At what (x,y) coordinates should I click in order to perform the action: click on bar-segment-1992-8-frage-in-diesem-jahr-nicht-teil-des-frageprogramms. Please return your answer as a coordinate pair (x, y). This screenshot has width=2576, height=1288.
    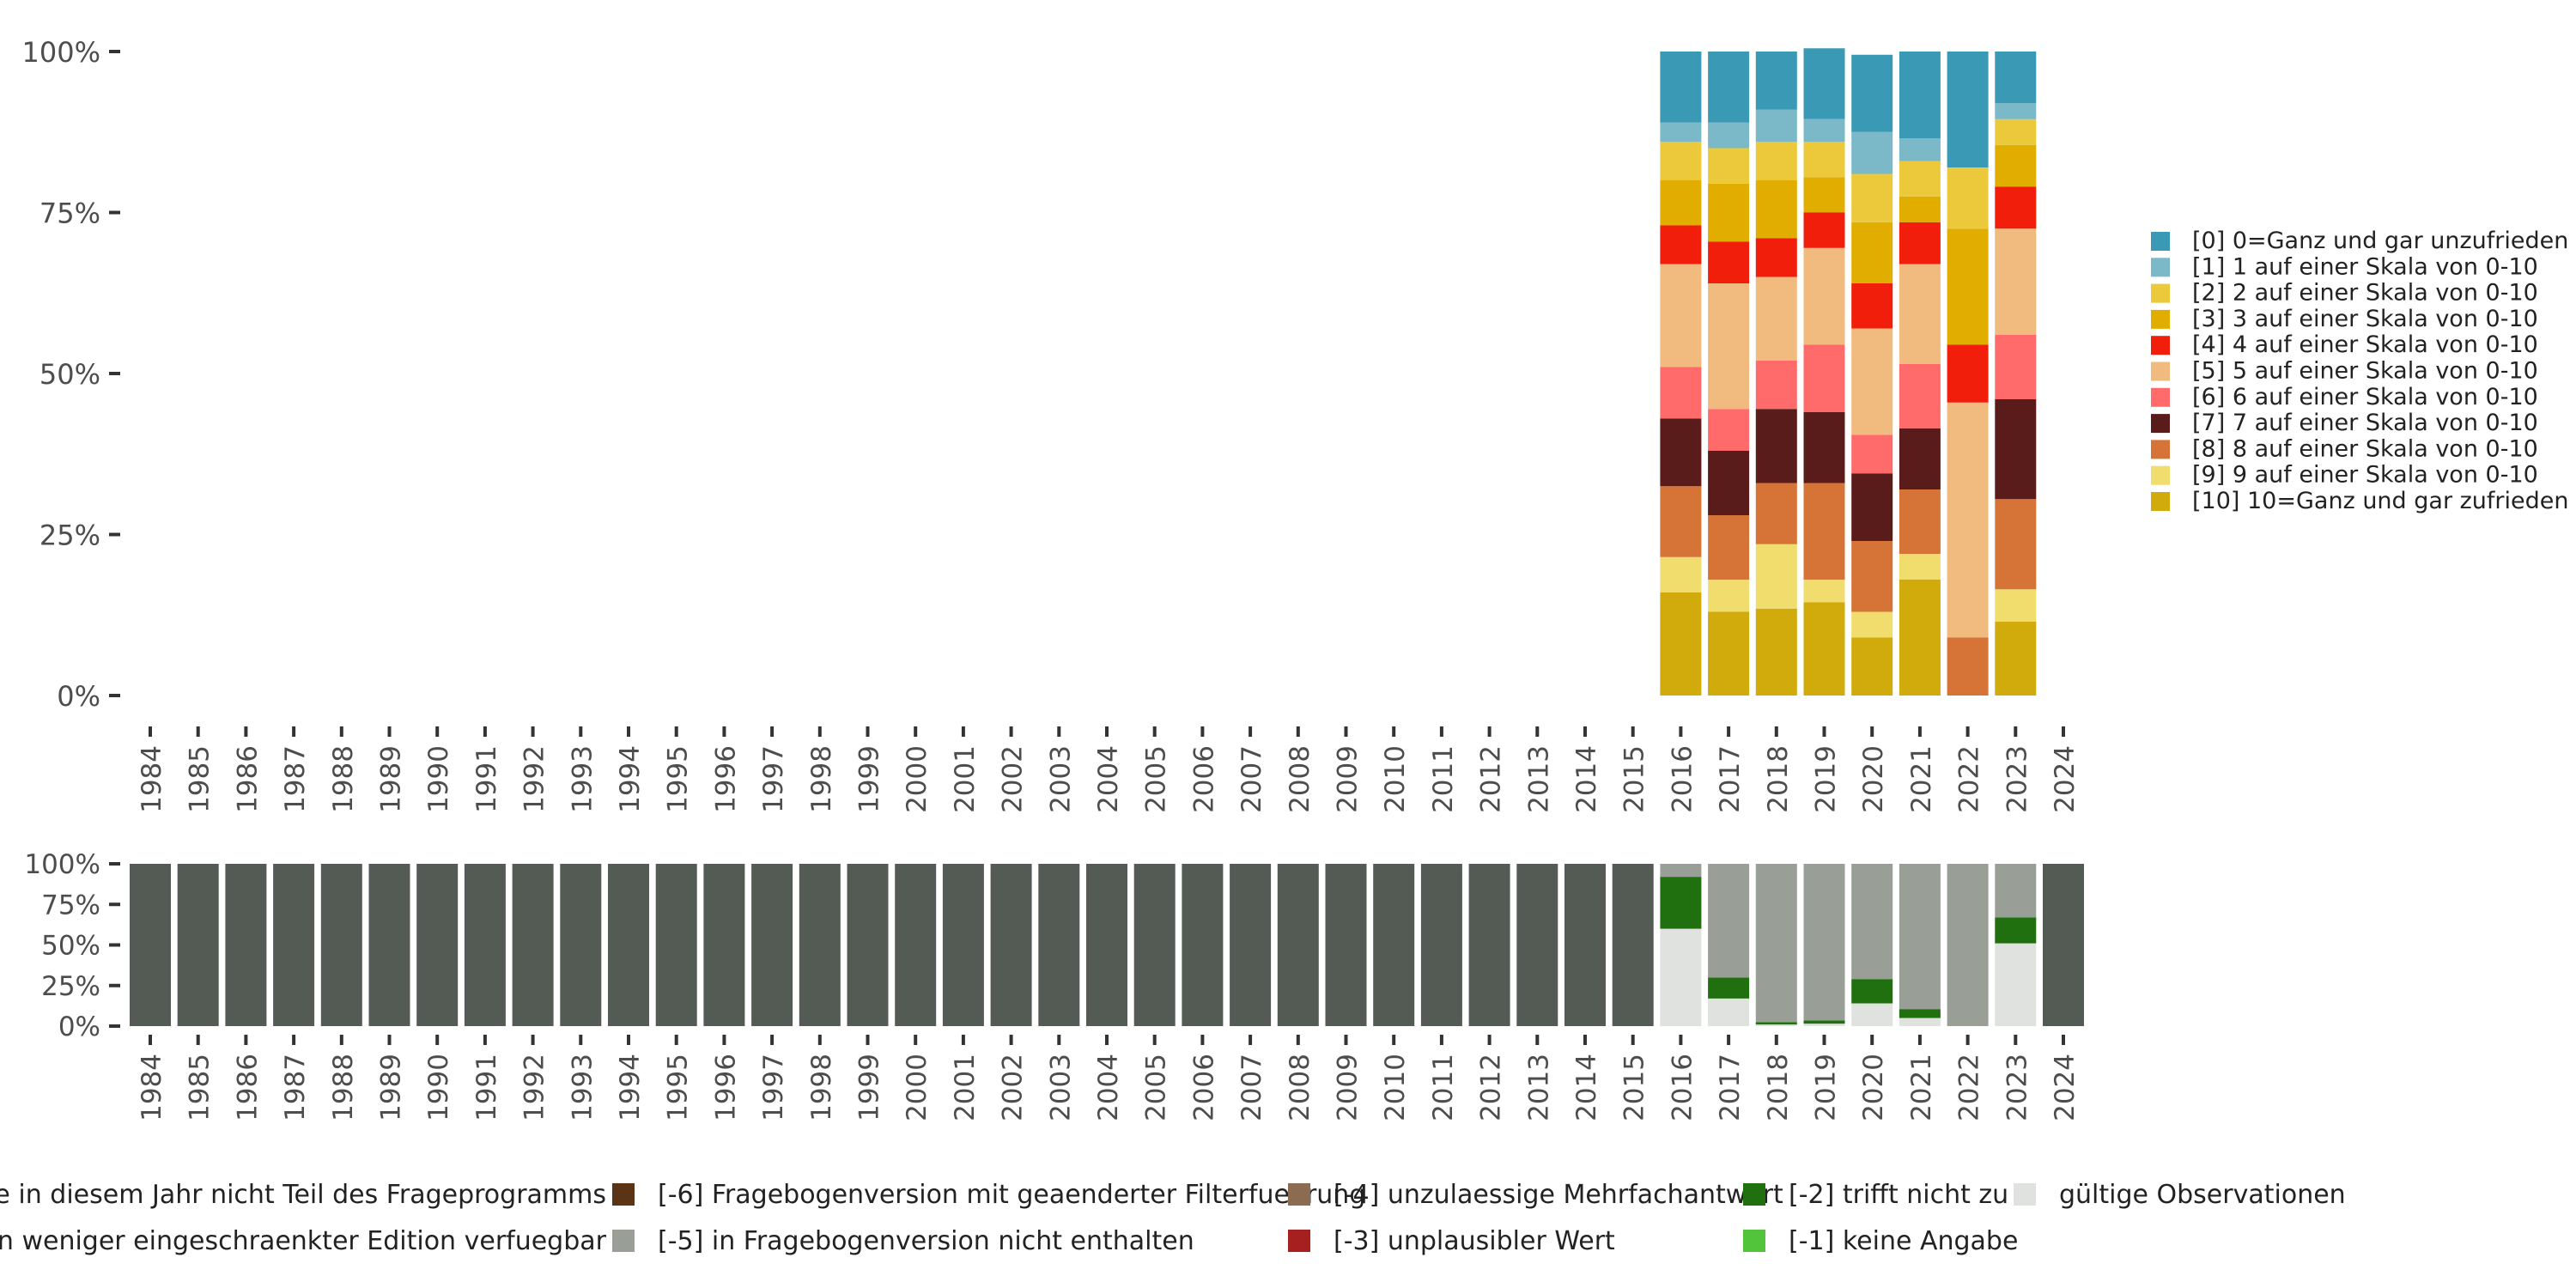
    Looking at the image, I should click on (533, 945).